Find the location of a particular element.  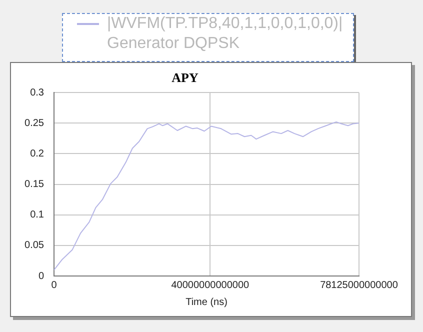

y-tick-label: 0.1 is located at coordinates (37, 215).